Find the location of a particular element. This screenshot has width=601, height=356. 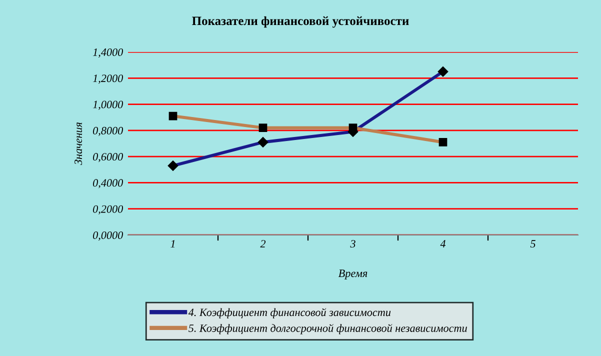

y-tick-label: 0,8000 is located at coordinates (108, 131).